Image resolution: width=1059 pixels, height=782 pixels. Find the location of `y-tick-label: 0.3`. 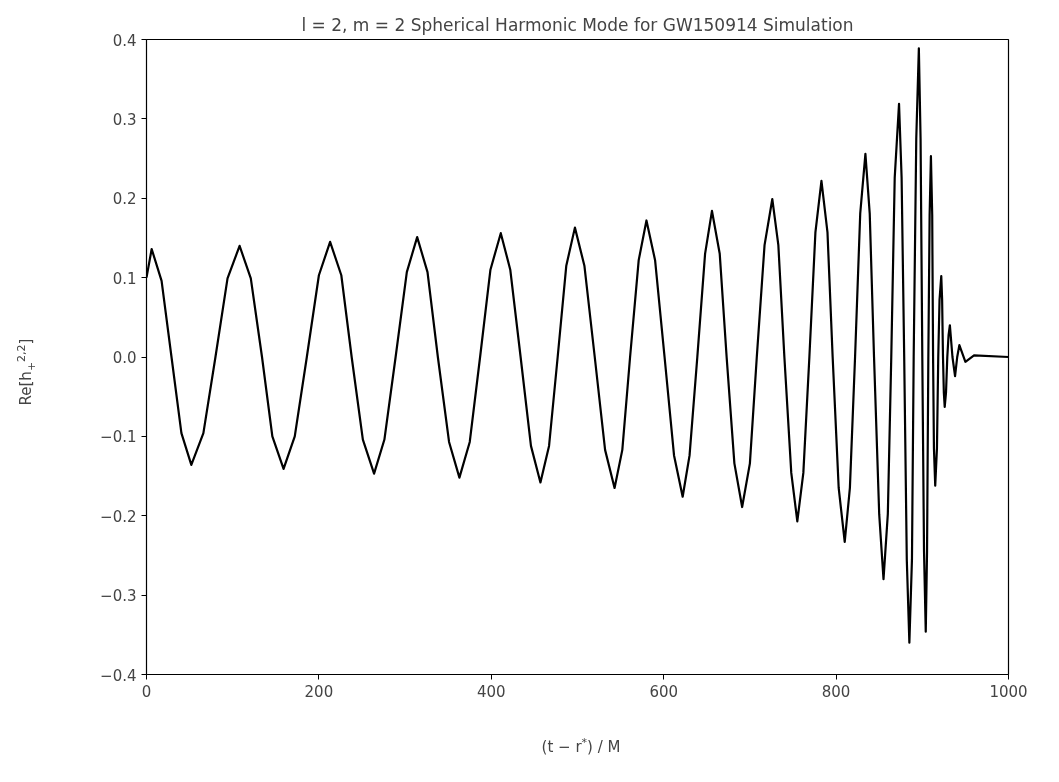

y-tick-label: 0.3 is located at coordinates (124, 119).